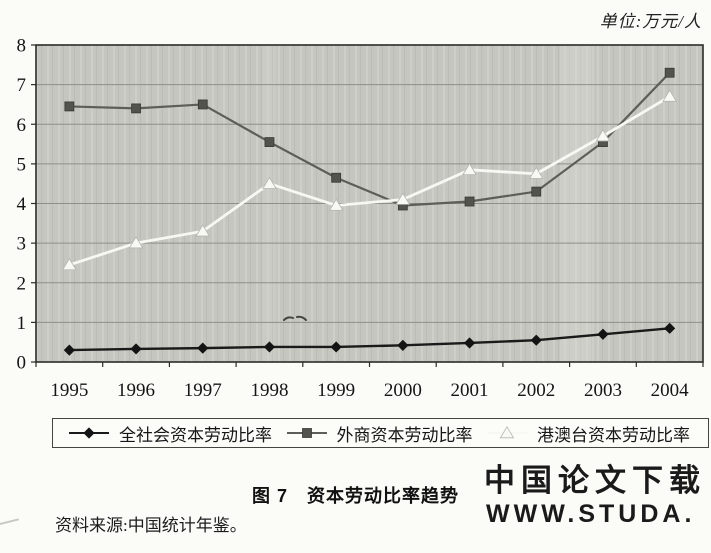 The height and width of the screenshot is (553, 711). Describe the element at coordinates (136, 390) in the screenshot. I see `svg-text: 1996` at that location.